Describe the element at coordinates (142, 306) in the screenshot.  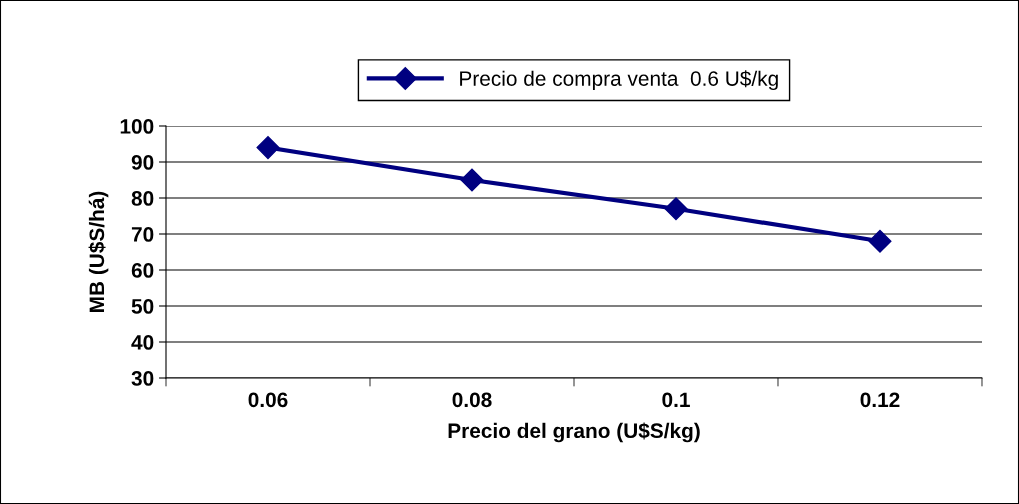
I see `y-tick-label: 50` at that location.